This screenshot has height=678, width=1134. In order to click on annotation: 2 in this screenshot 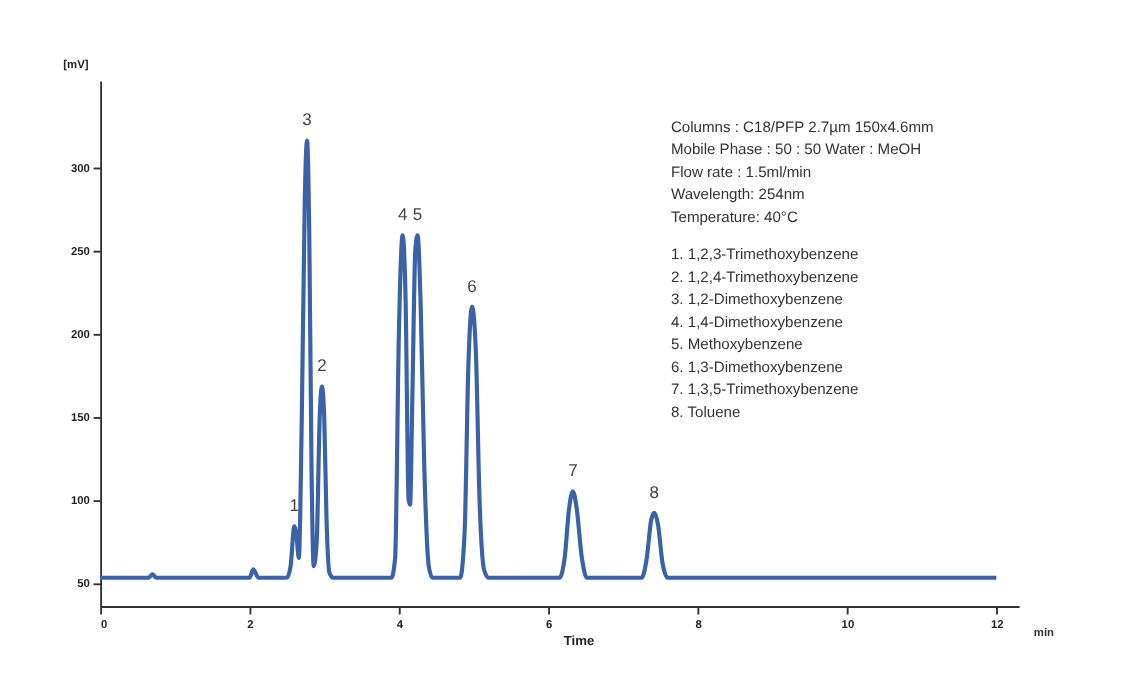, I will do `click(322, 365)`.